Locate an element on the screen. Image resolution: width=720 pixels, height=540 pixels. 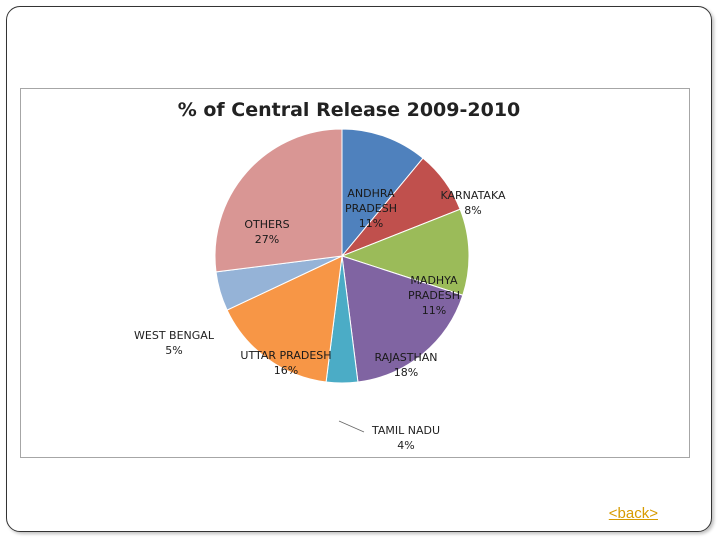
slice-label-uttar-pradesh: UTTAR PRADESH 16% is located at coordinates (285, 363).